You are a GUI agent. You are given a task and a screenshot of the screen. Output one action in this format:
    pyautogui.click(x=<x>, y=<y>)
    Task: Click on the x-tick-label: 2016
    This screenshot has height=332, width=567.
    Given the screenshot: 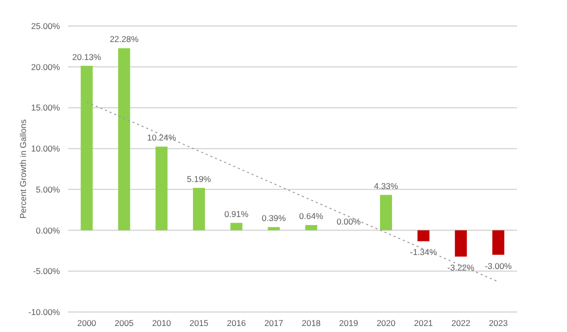 What is the action you would take?
    pyautogui.click(x=236, y=323)
    